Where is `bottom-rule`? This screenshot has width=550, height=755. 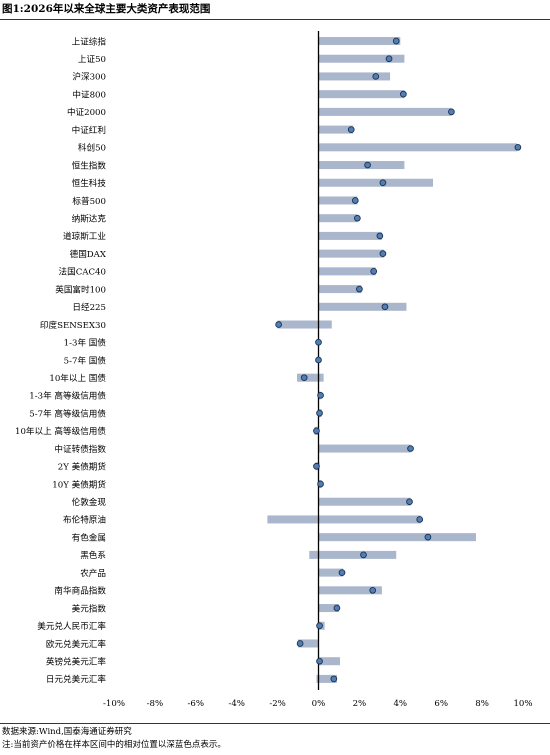 bottom-rule is located at coordinates (275, 723).